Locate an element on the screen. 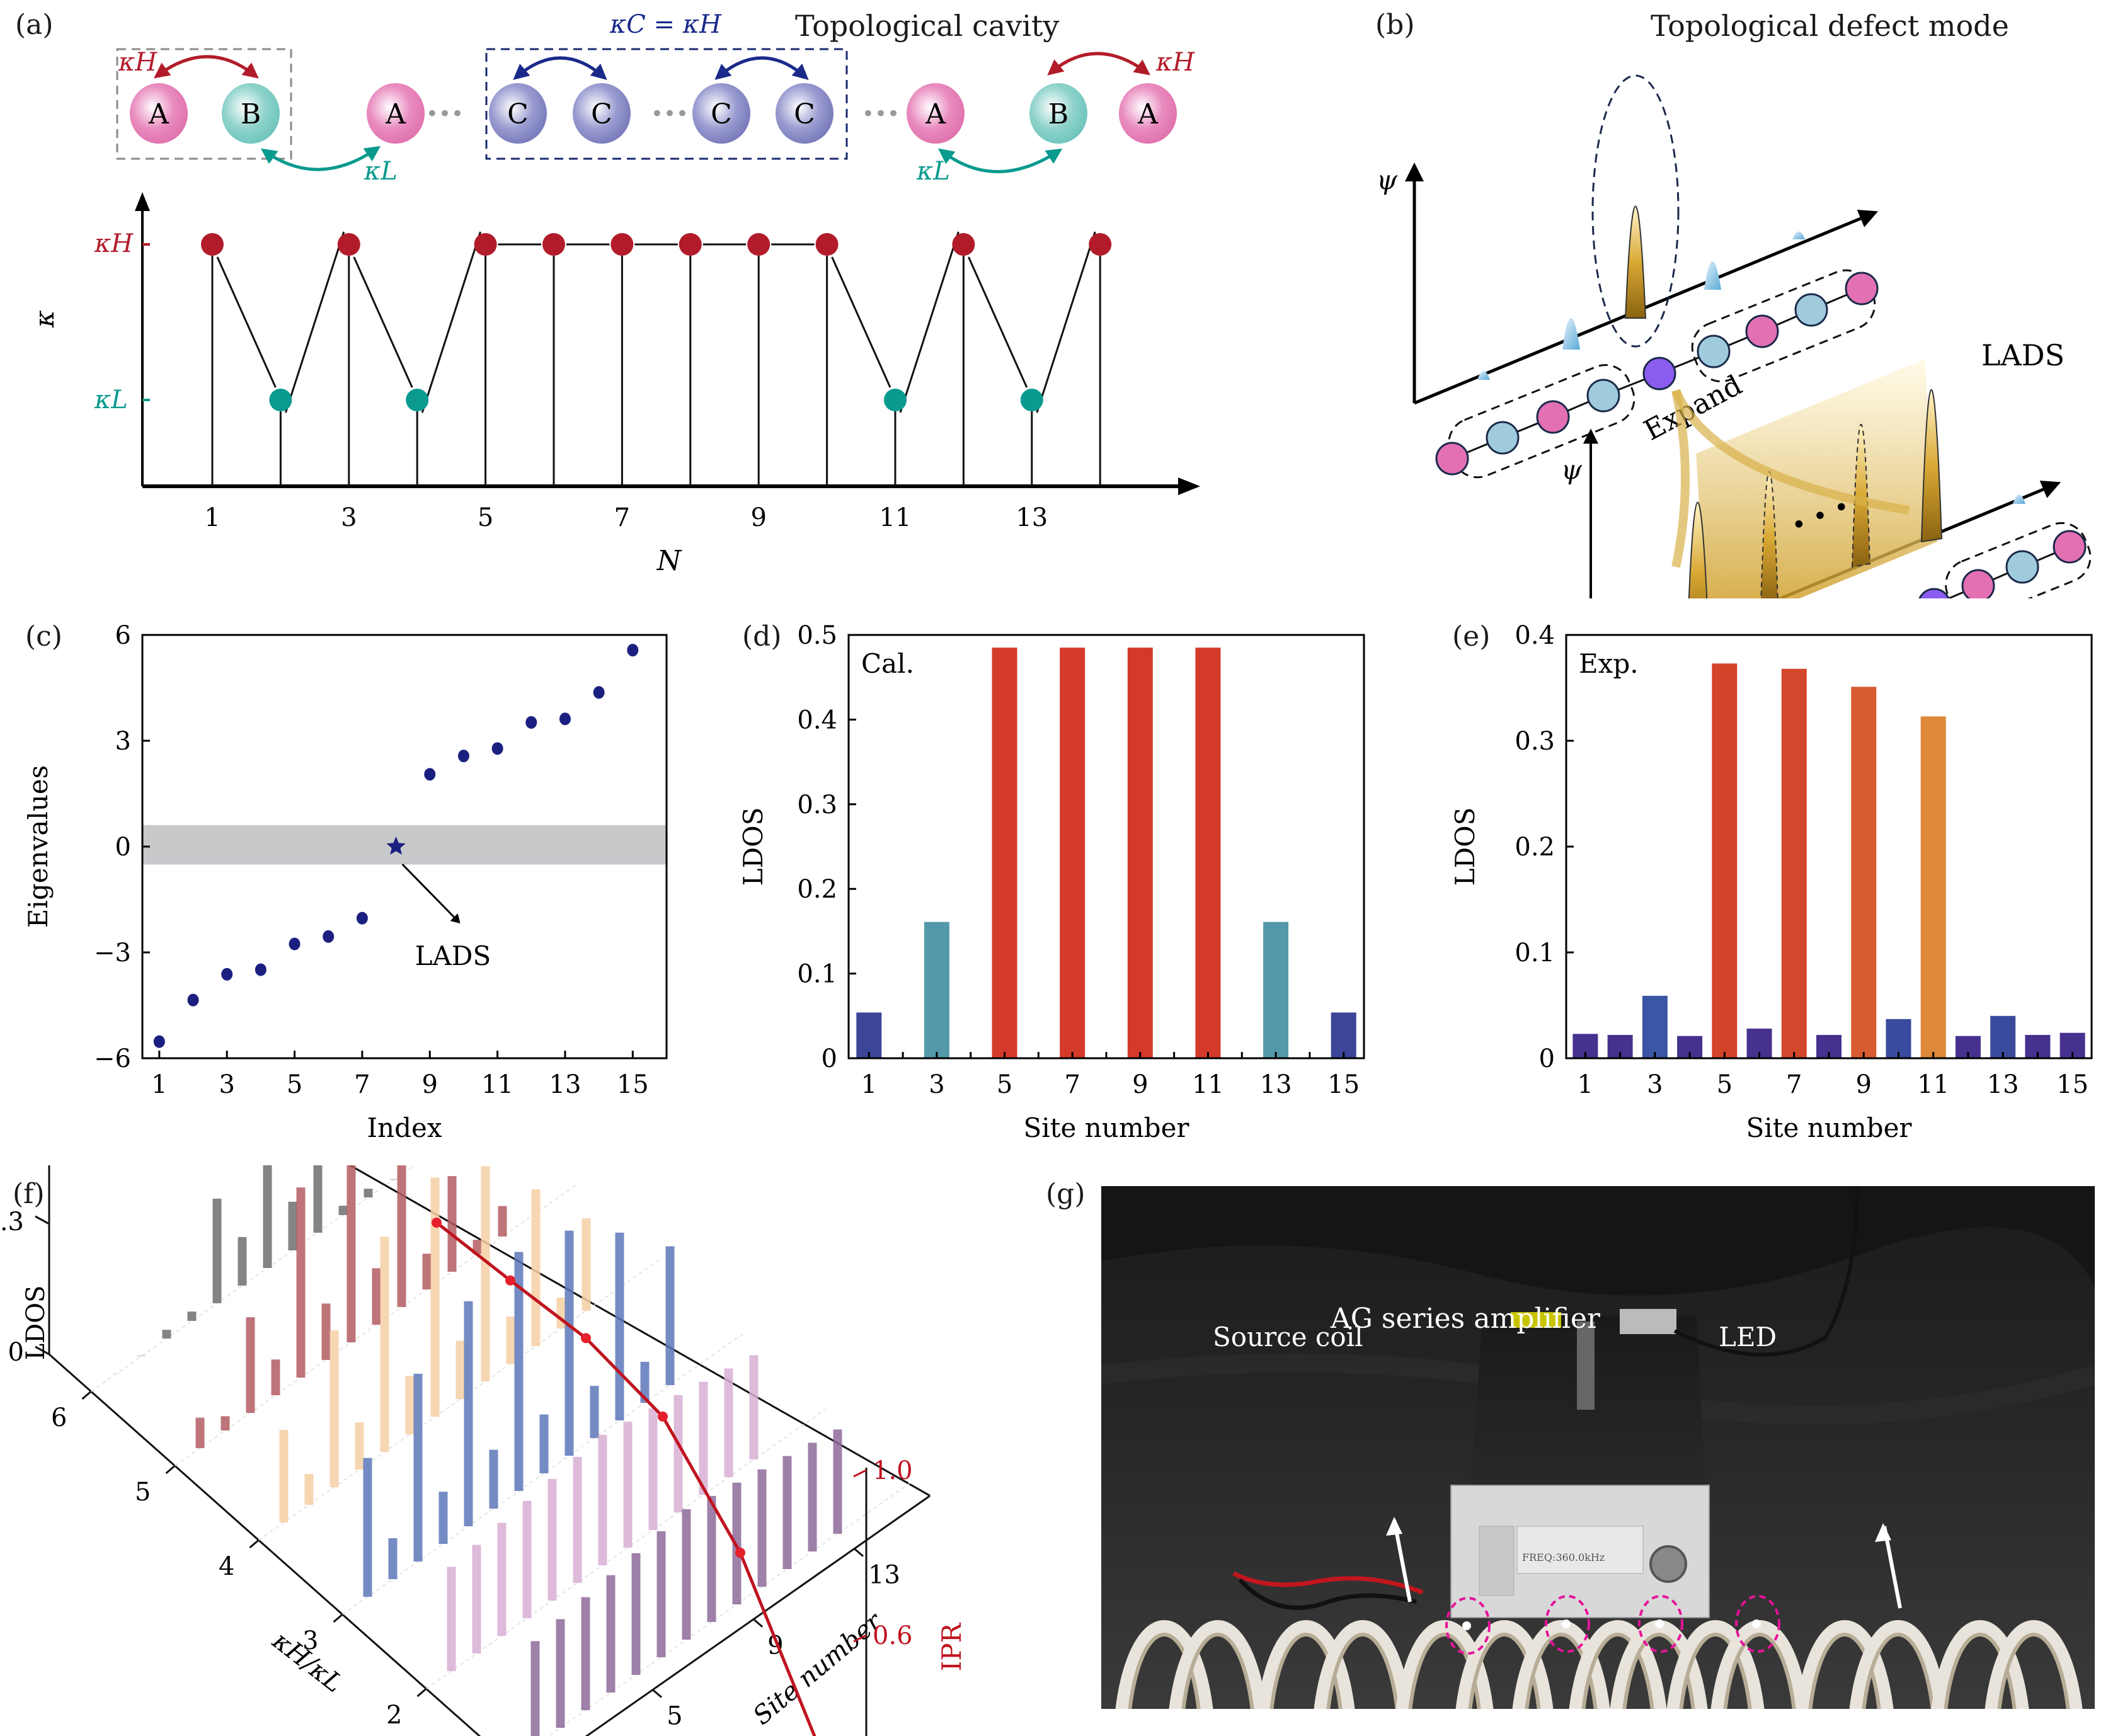  defect-highlight-ellipse is located at coordinates (1636, 211).